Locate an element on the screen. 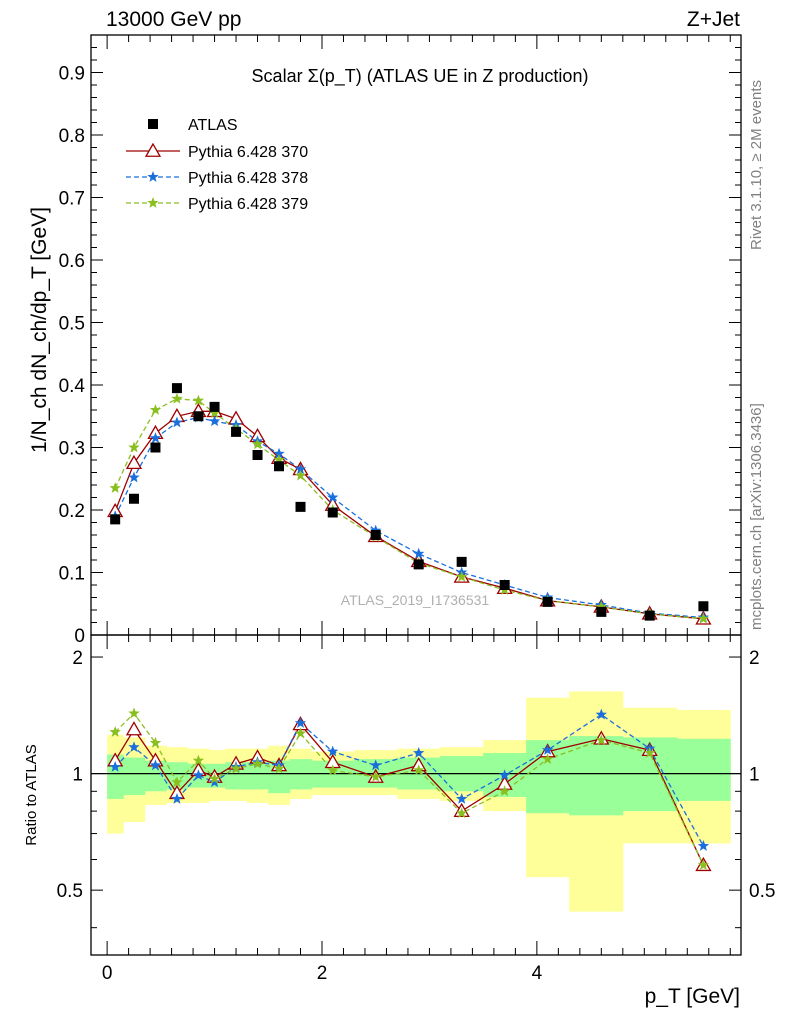  process-label: Z+Jet is located at coordinates (713, 19).